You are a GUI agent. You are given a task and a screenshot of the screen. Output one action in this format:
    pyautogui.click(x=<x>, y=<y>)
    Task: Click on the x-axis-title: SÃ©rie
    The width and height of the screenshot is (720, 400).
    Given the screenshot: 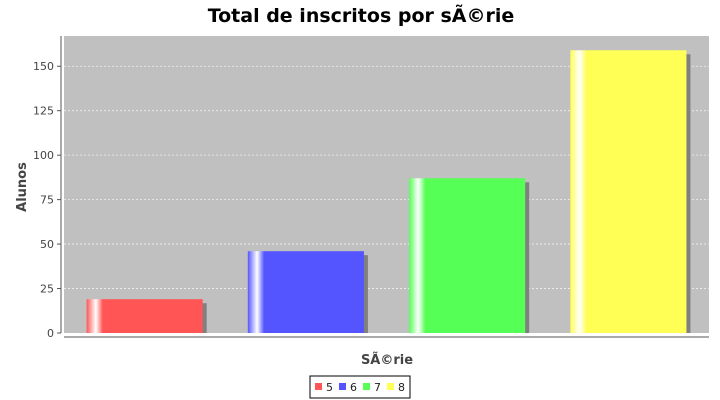 What is the action you would take?
    pyautogui.click(x=387, y=360)
    